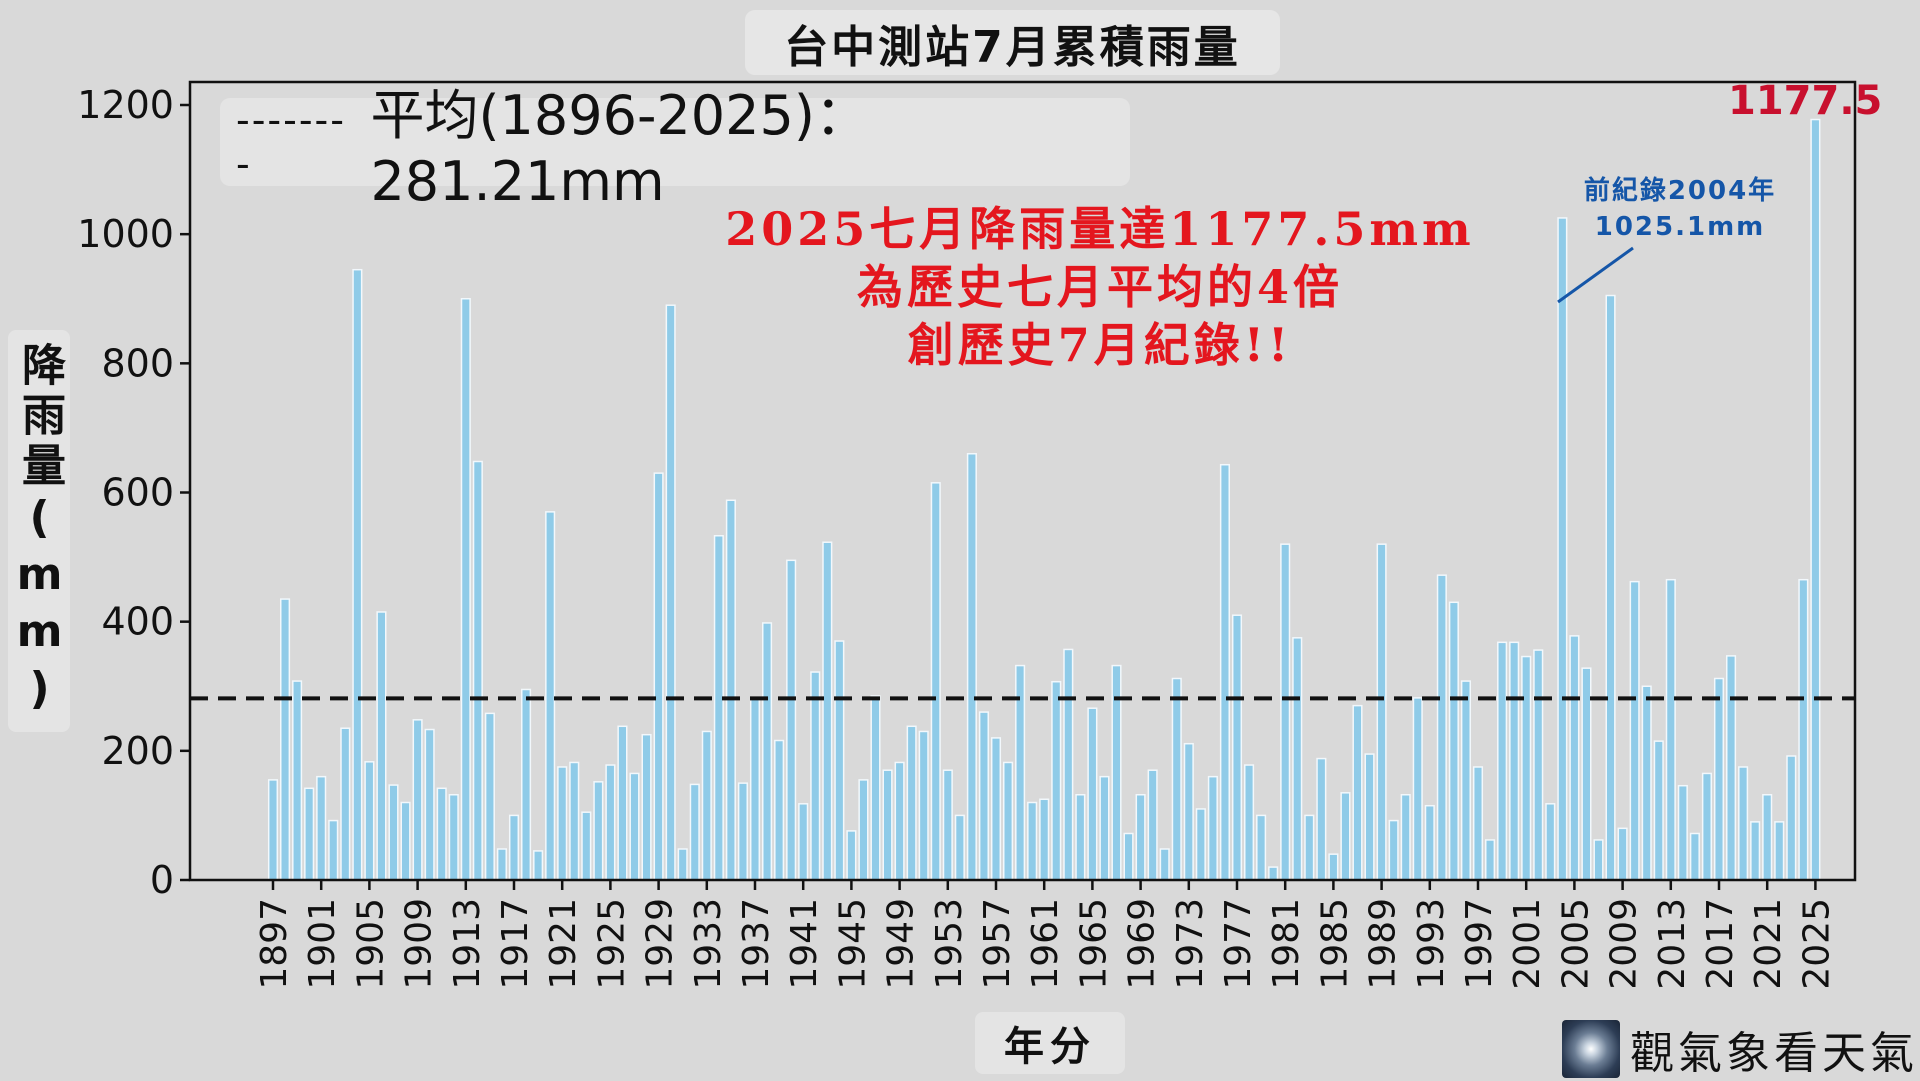  Describe the element at coordinates (1538, 765) in the screenshot. I see `bar-2002` at that location.